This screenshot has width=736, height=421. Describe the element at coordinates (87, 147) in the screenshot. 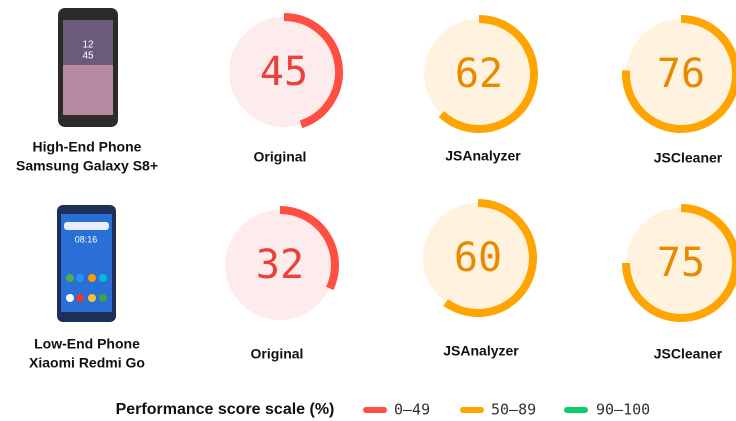

I see `device-name: High-End Phone` at that location.